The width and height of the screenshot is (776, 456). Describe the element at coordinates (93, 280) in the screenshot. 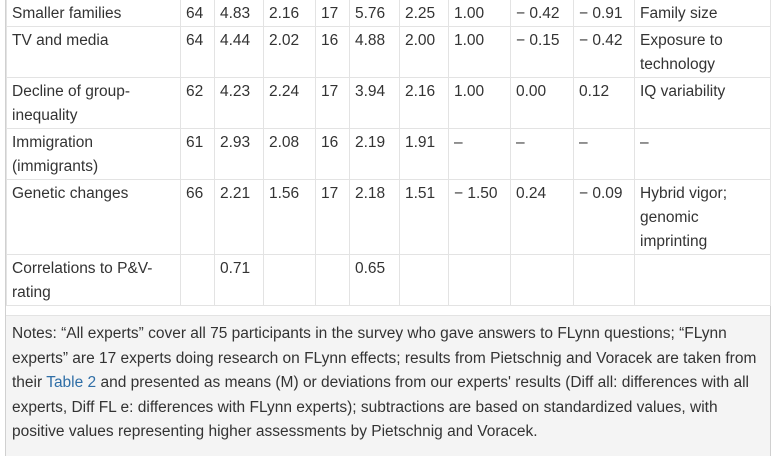

I see `row-label: Correlations to P&V-rating` at that location.